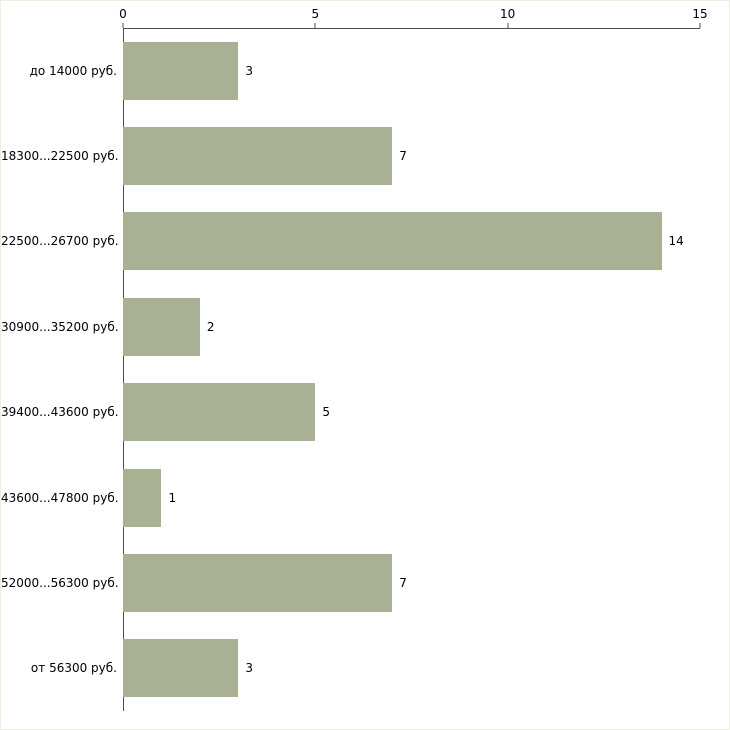 Image resolution: width=730 pixels, height=730 pixels. Describe the element at coordinates (315, 14) in the screenshot. I see `x-tick-label: 5` at that location.